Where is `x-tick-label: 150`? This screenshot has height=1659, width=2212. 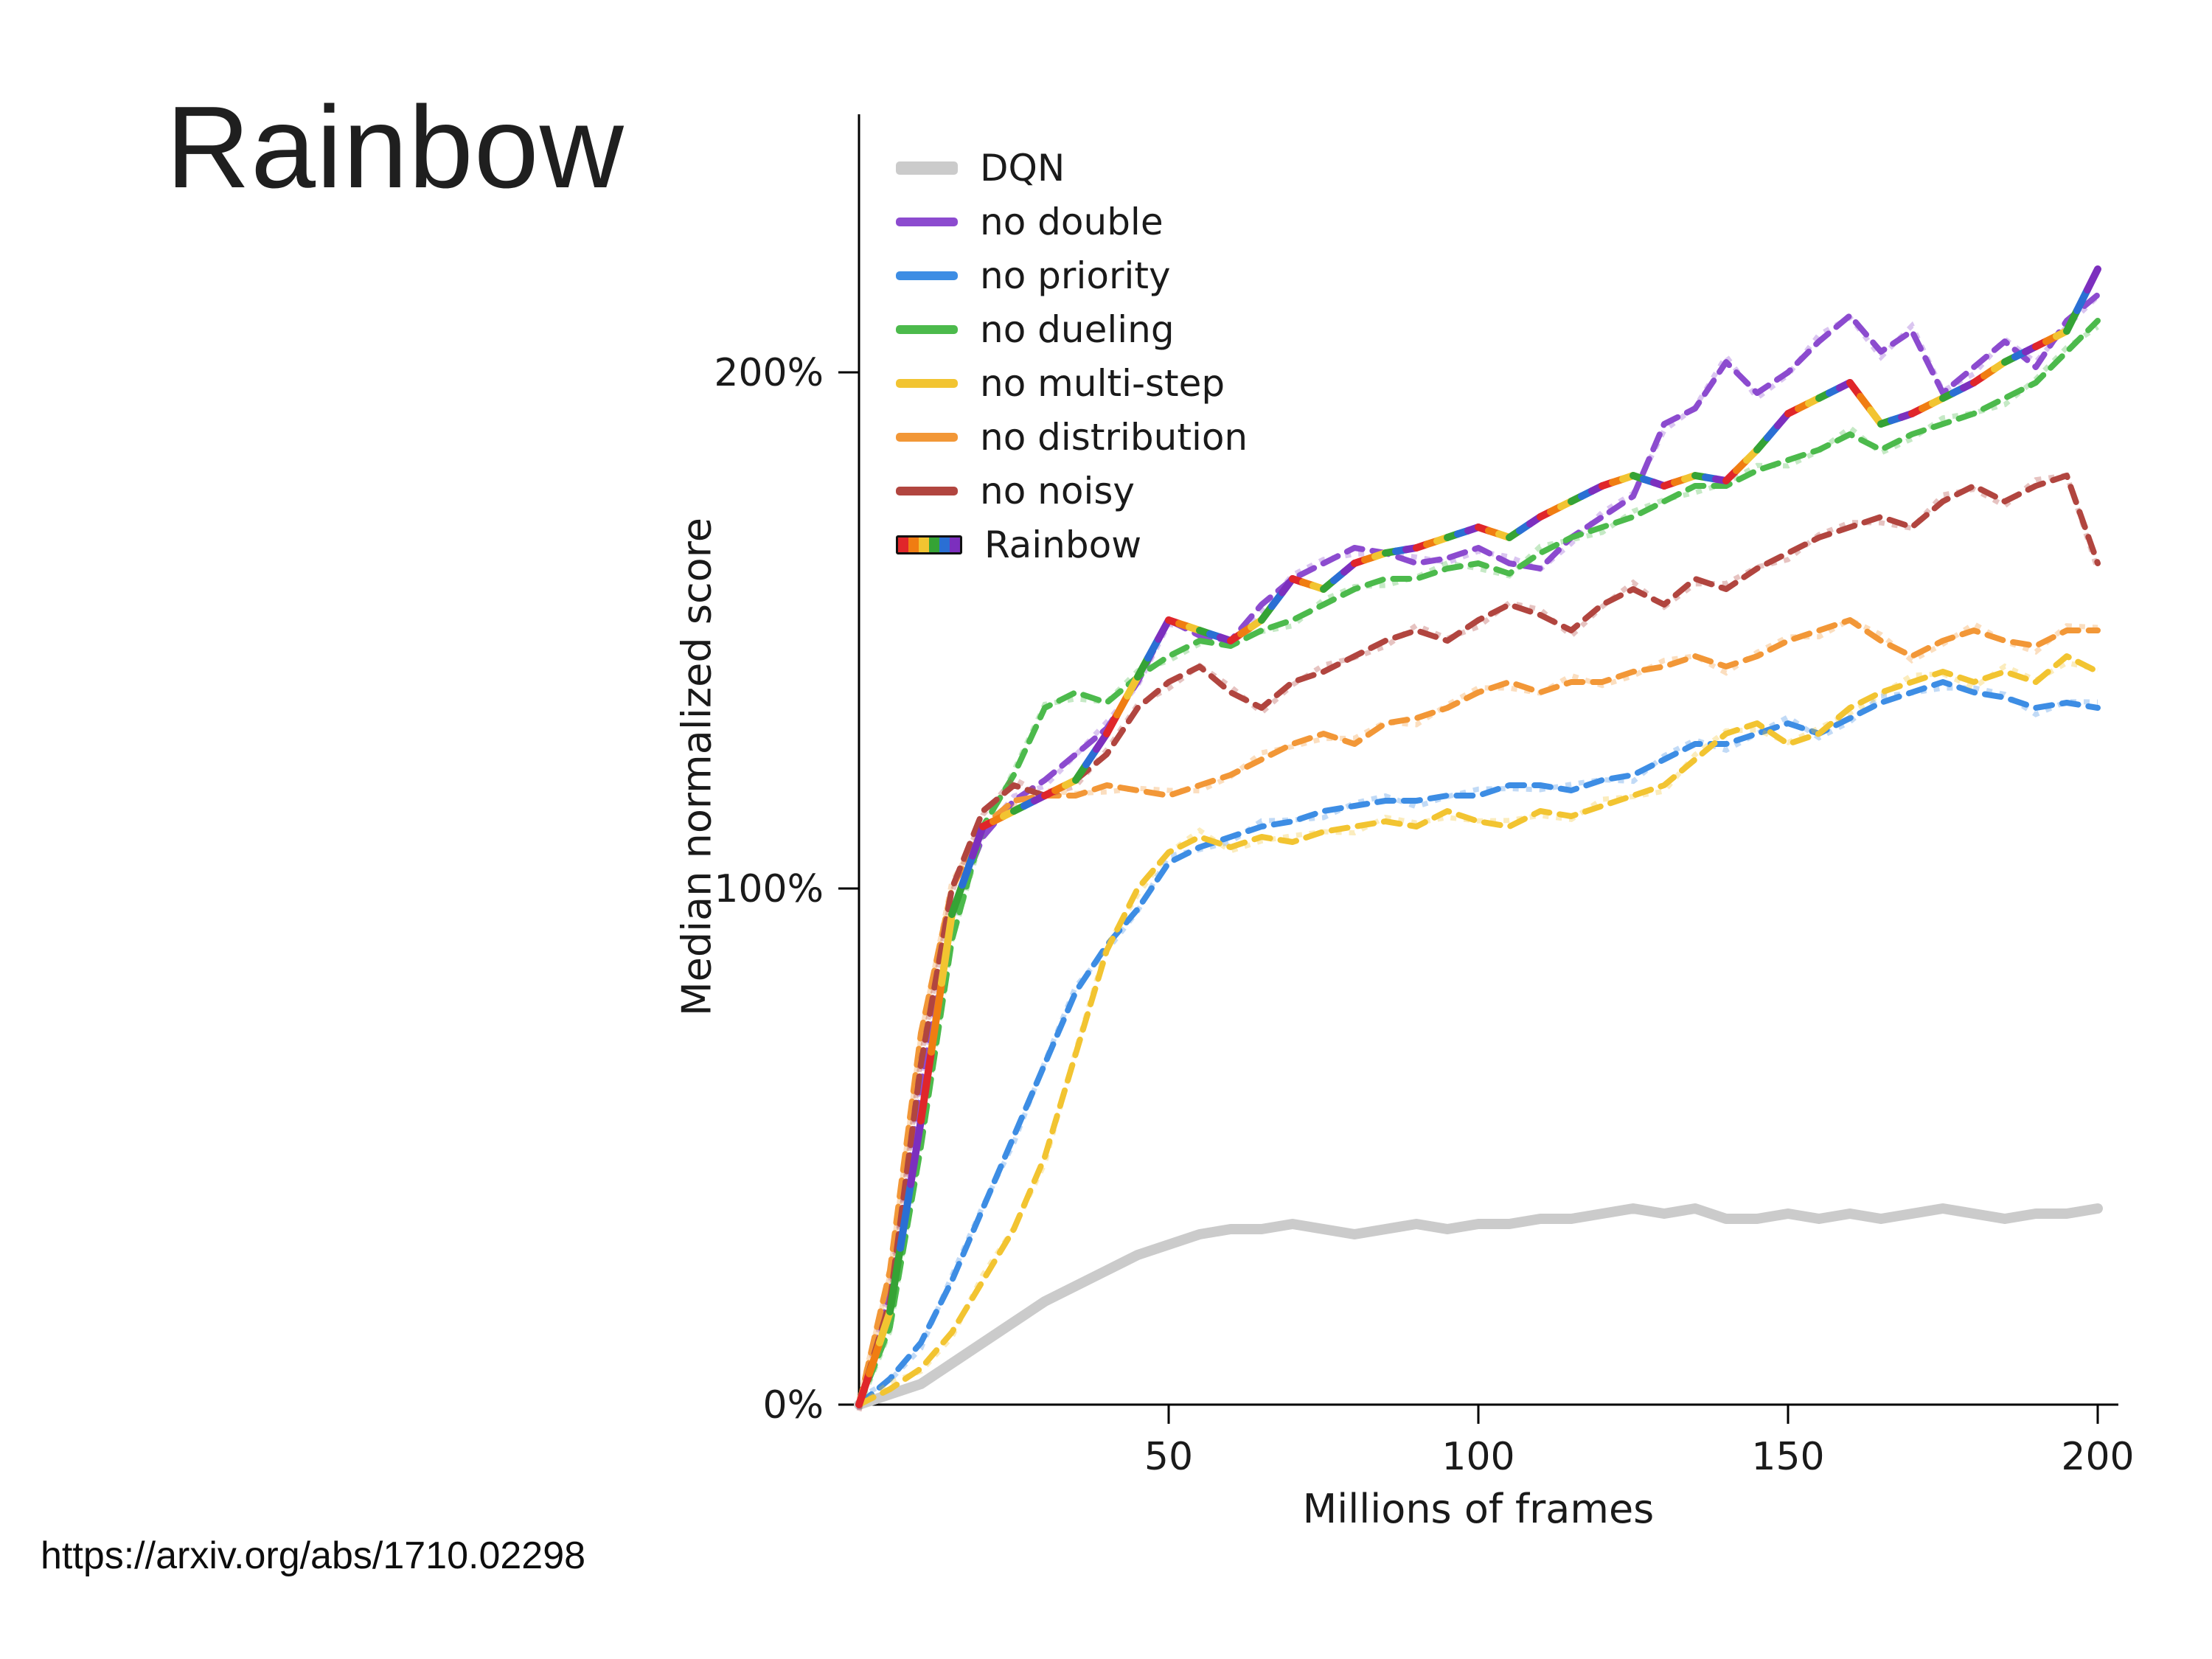 x-tick-label: 150 is located at coordinates (1787, 1457).